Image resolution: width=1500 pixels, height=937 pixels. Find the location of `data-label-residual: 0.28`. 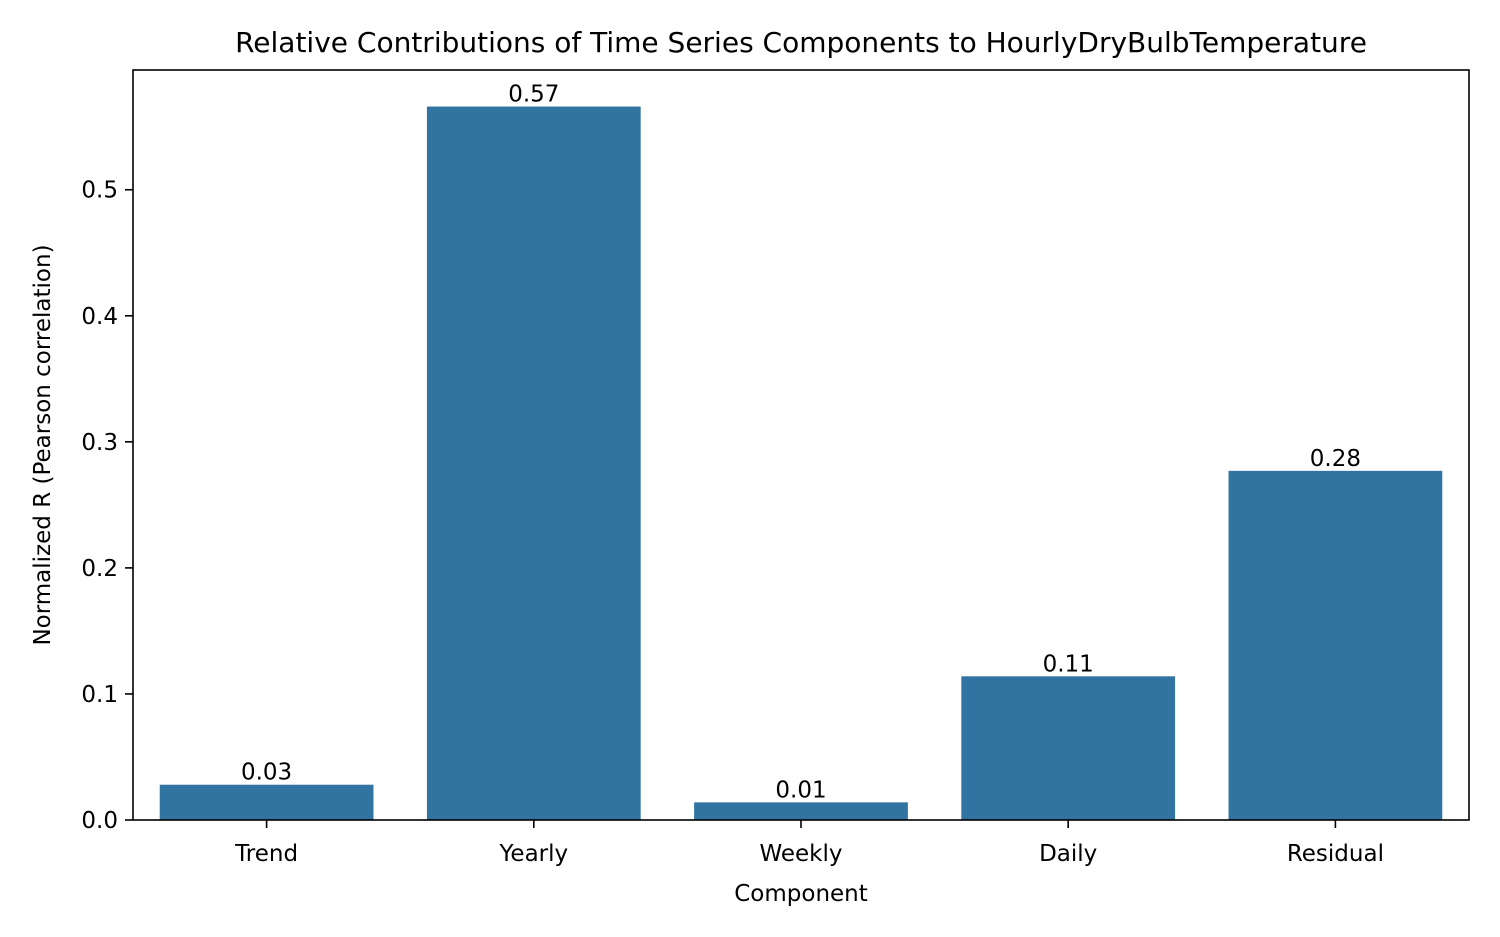

data-label-residual: 0.28 is located at coordinates (1335, 459).